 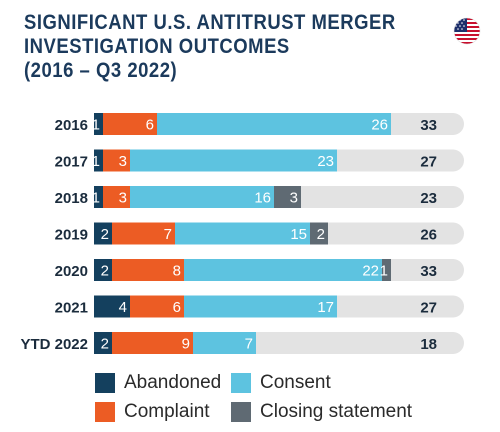 I want to click on legend-label: Complaint, so click(x=167, y=411).